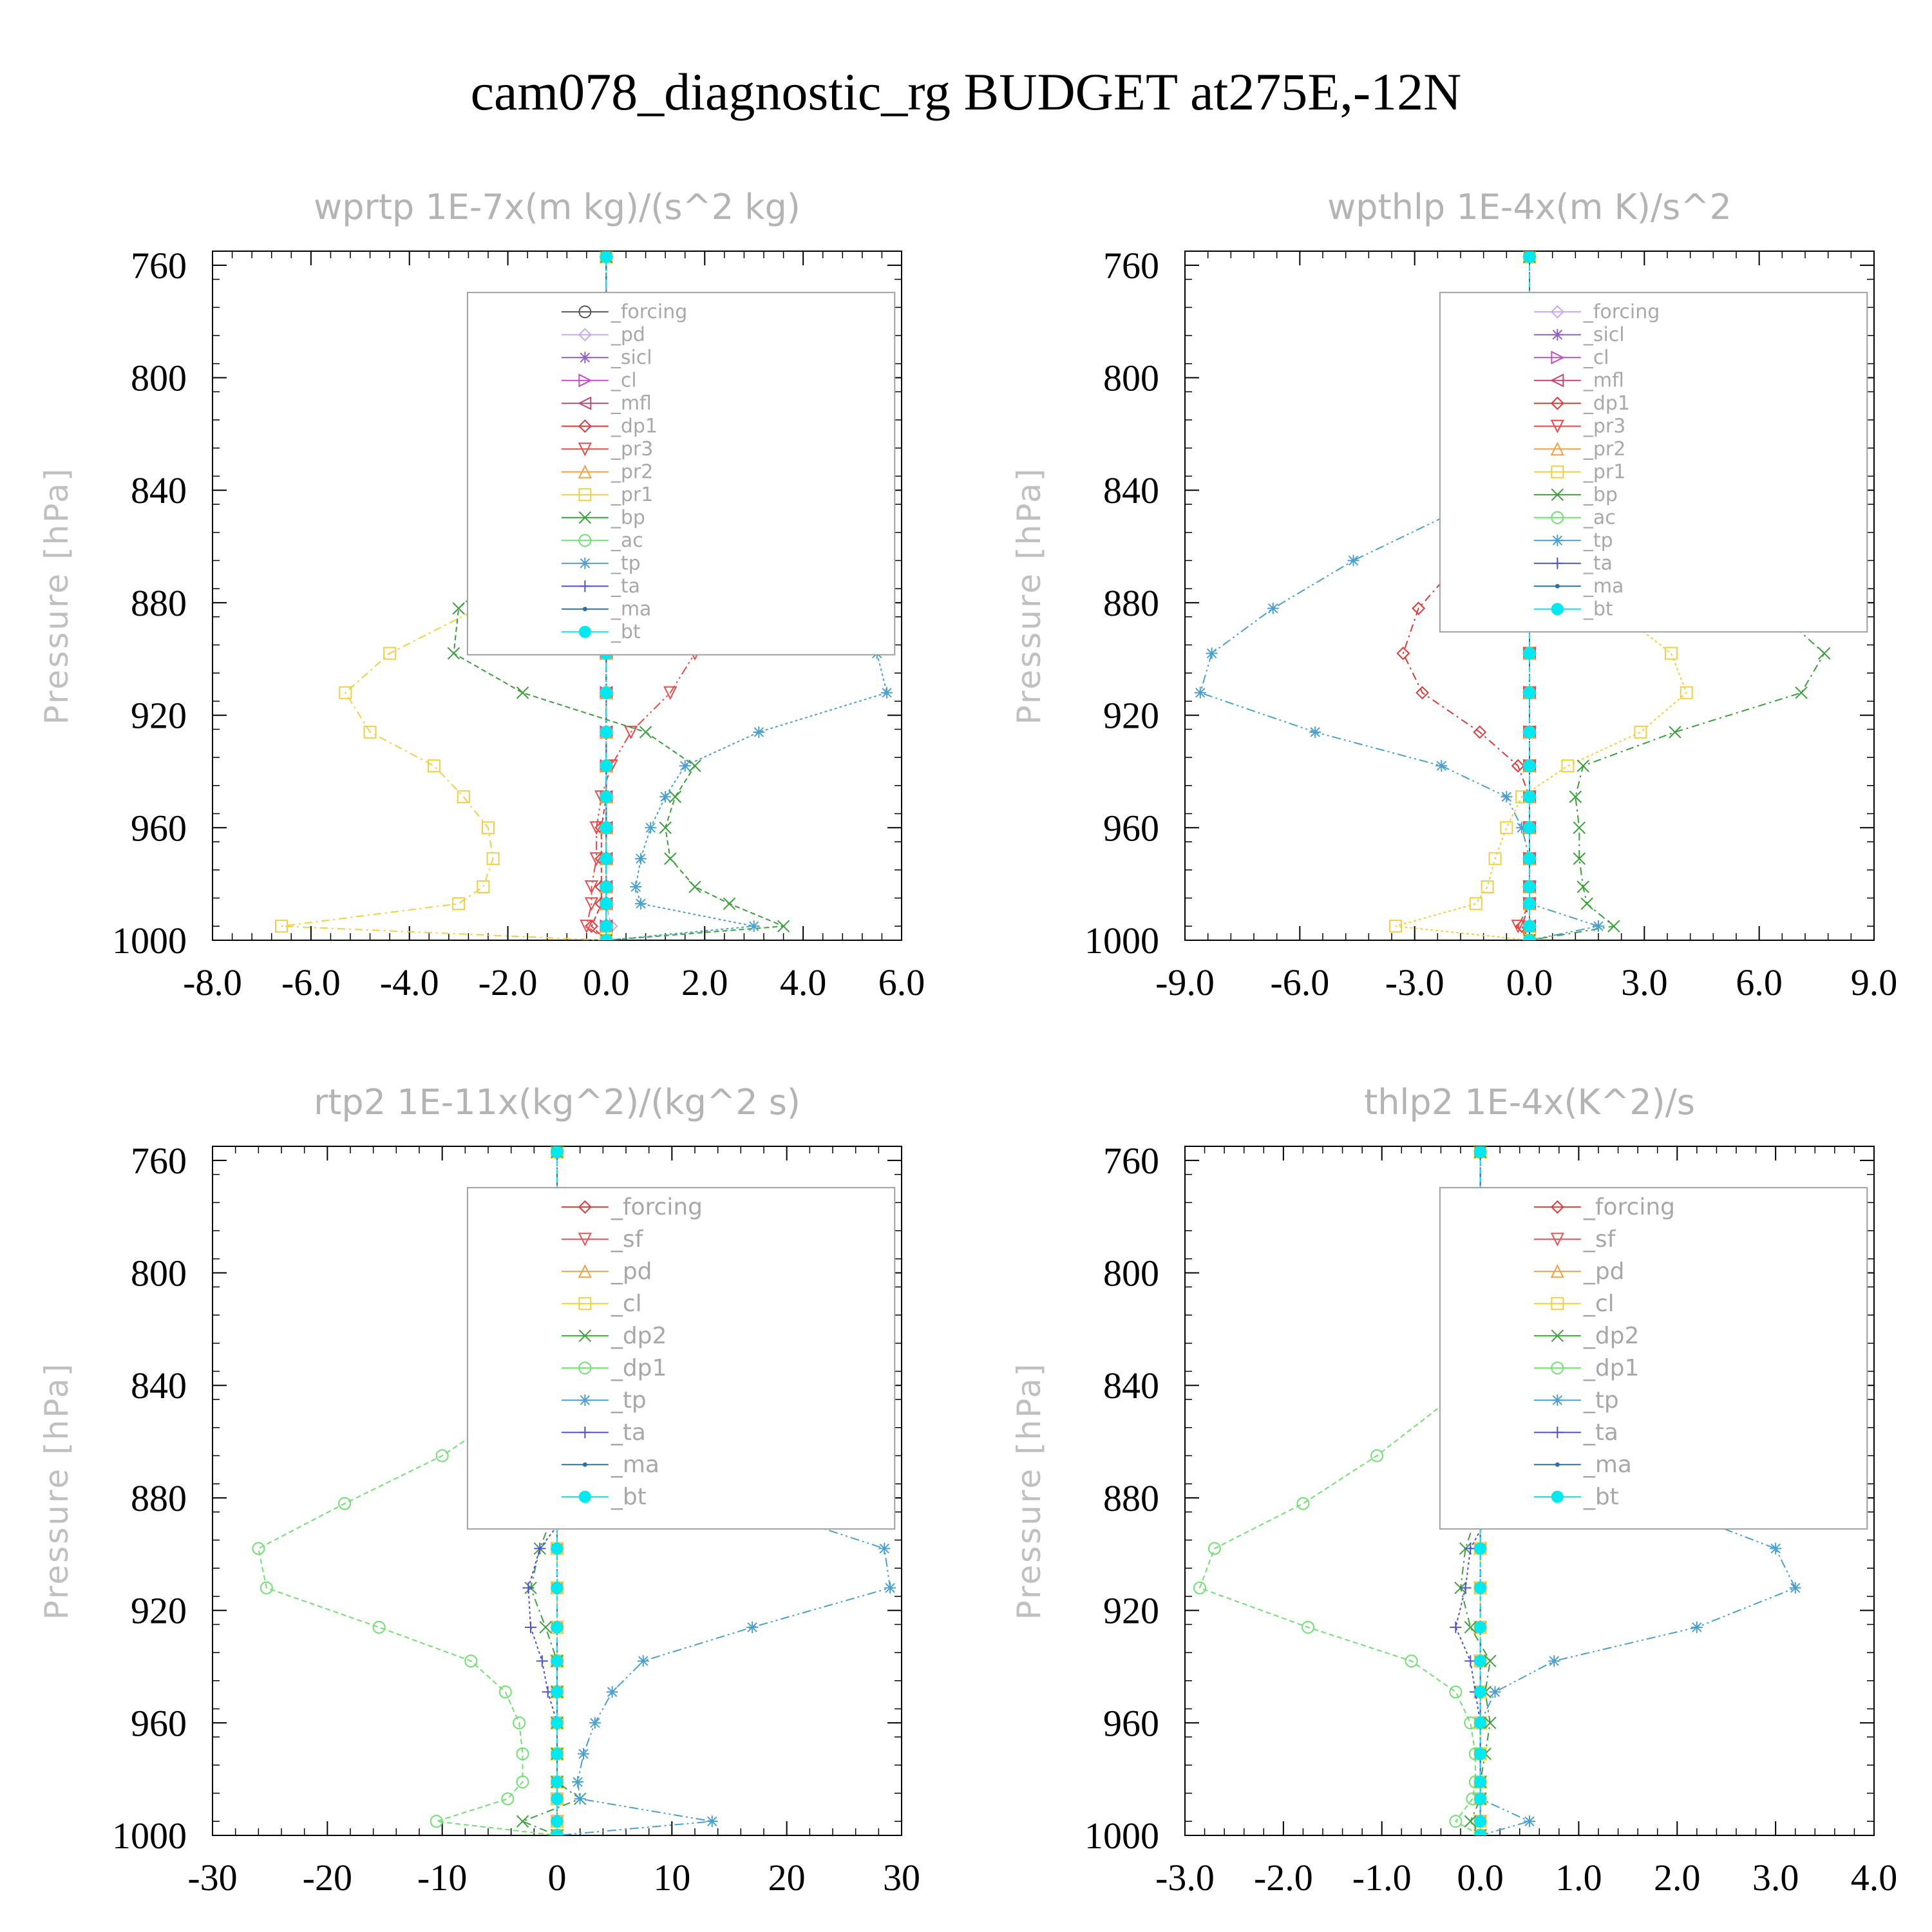  I want to click on series-point-dp2, so click(522, 1822).